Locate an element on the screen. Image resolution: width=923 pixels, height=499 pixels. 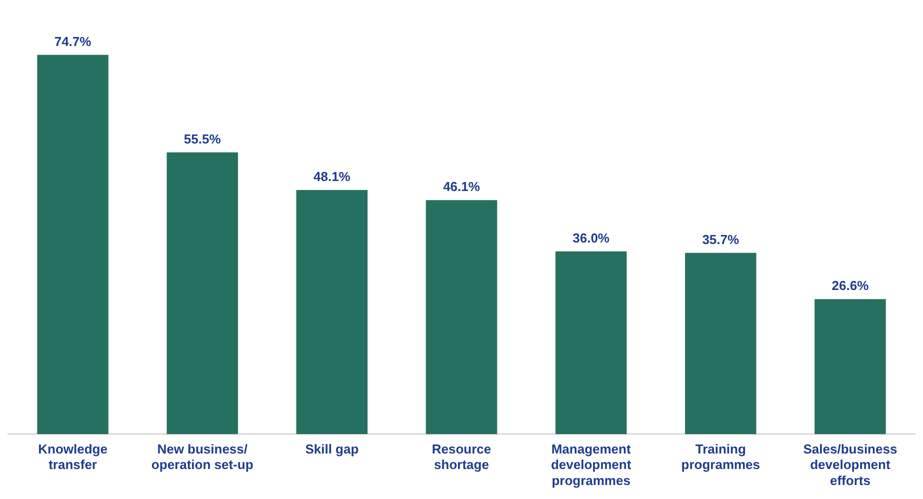
x-tick-label: Sales/business development efforts is located at coordinates (850, 465).